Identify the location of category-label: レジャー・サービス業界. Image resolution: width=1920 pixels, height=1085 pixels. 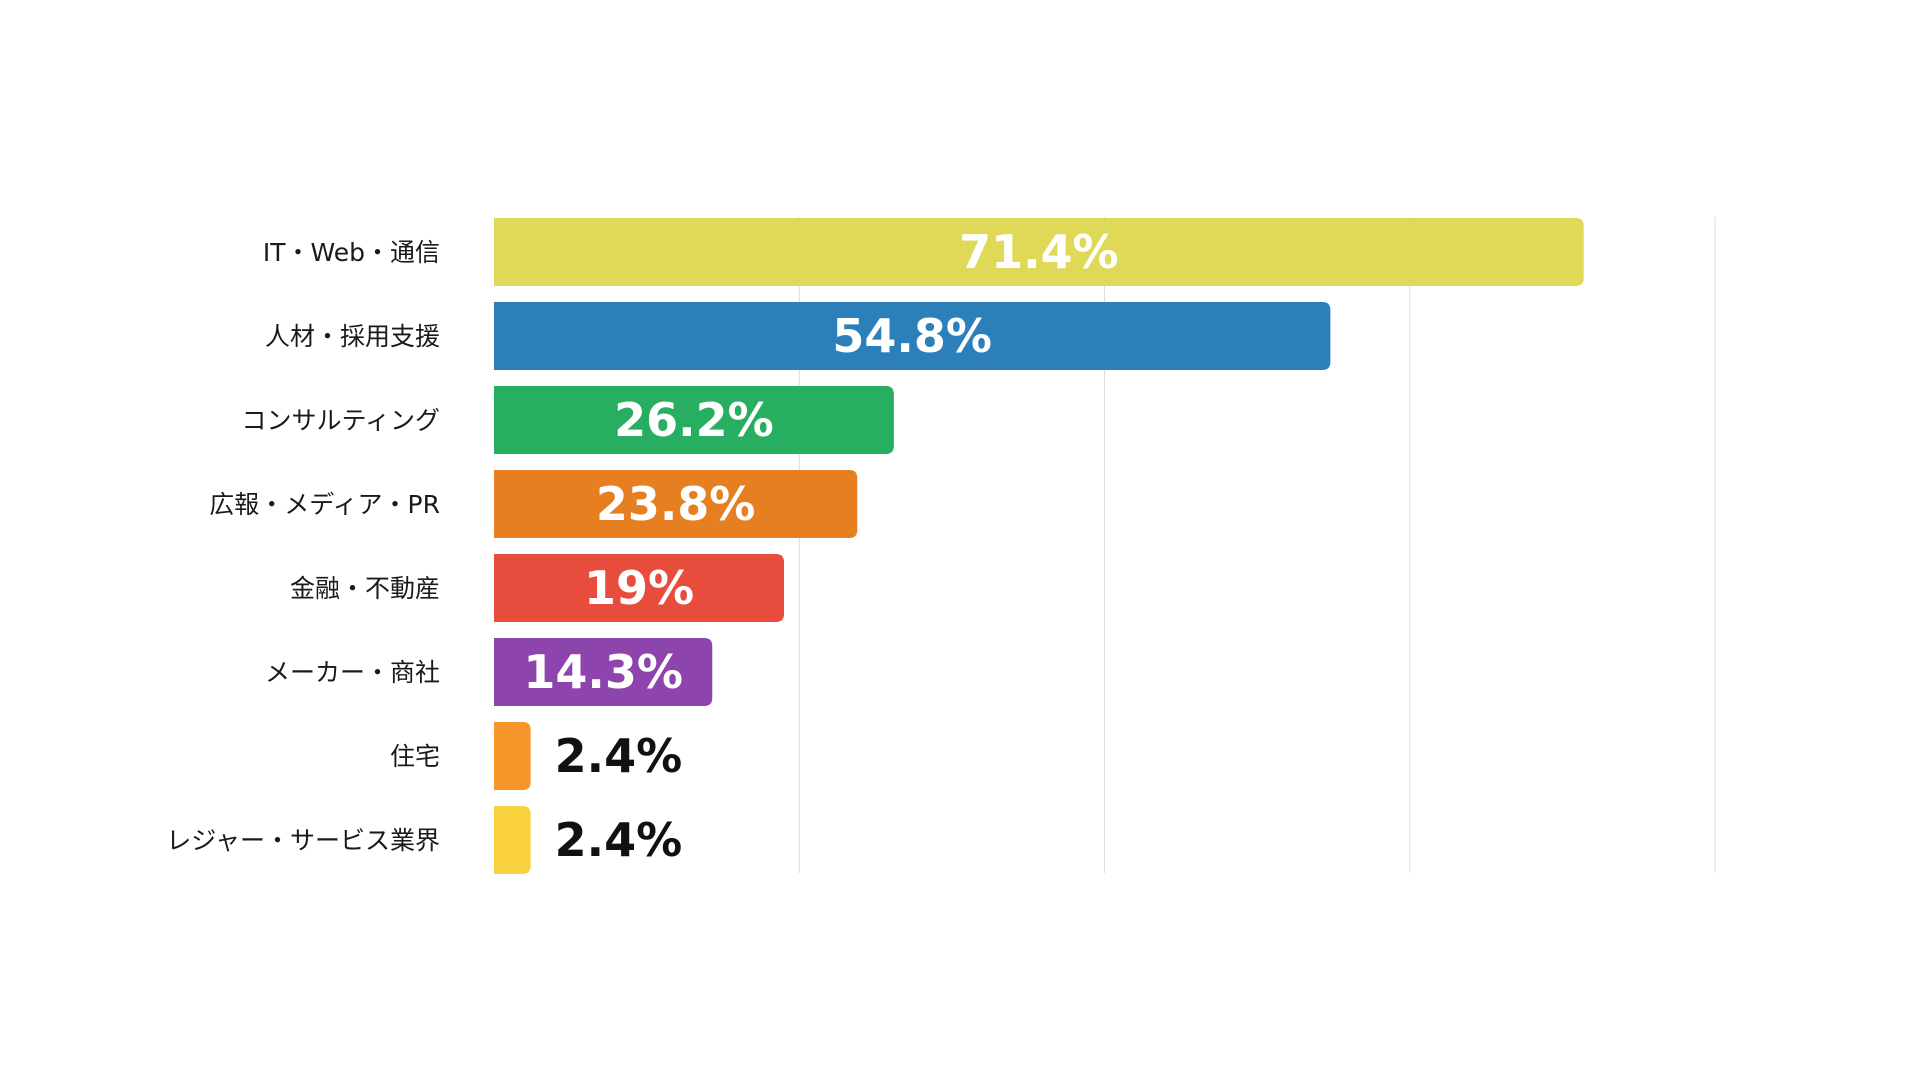
(303, 840).